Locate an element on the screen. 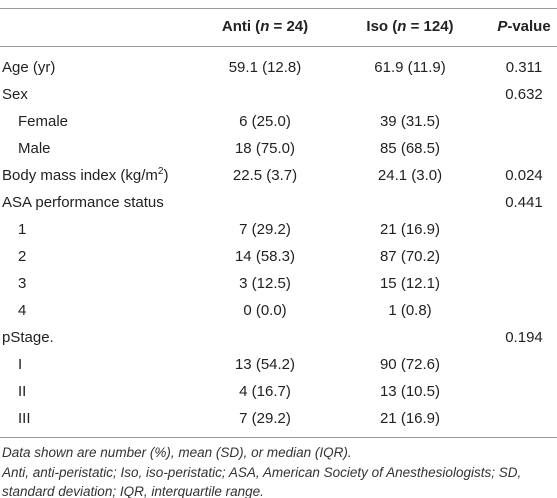  column-header: Anti (n = 24) is located at coordinates (265, 27).